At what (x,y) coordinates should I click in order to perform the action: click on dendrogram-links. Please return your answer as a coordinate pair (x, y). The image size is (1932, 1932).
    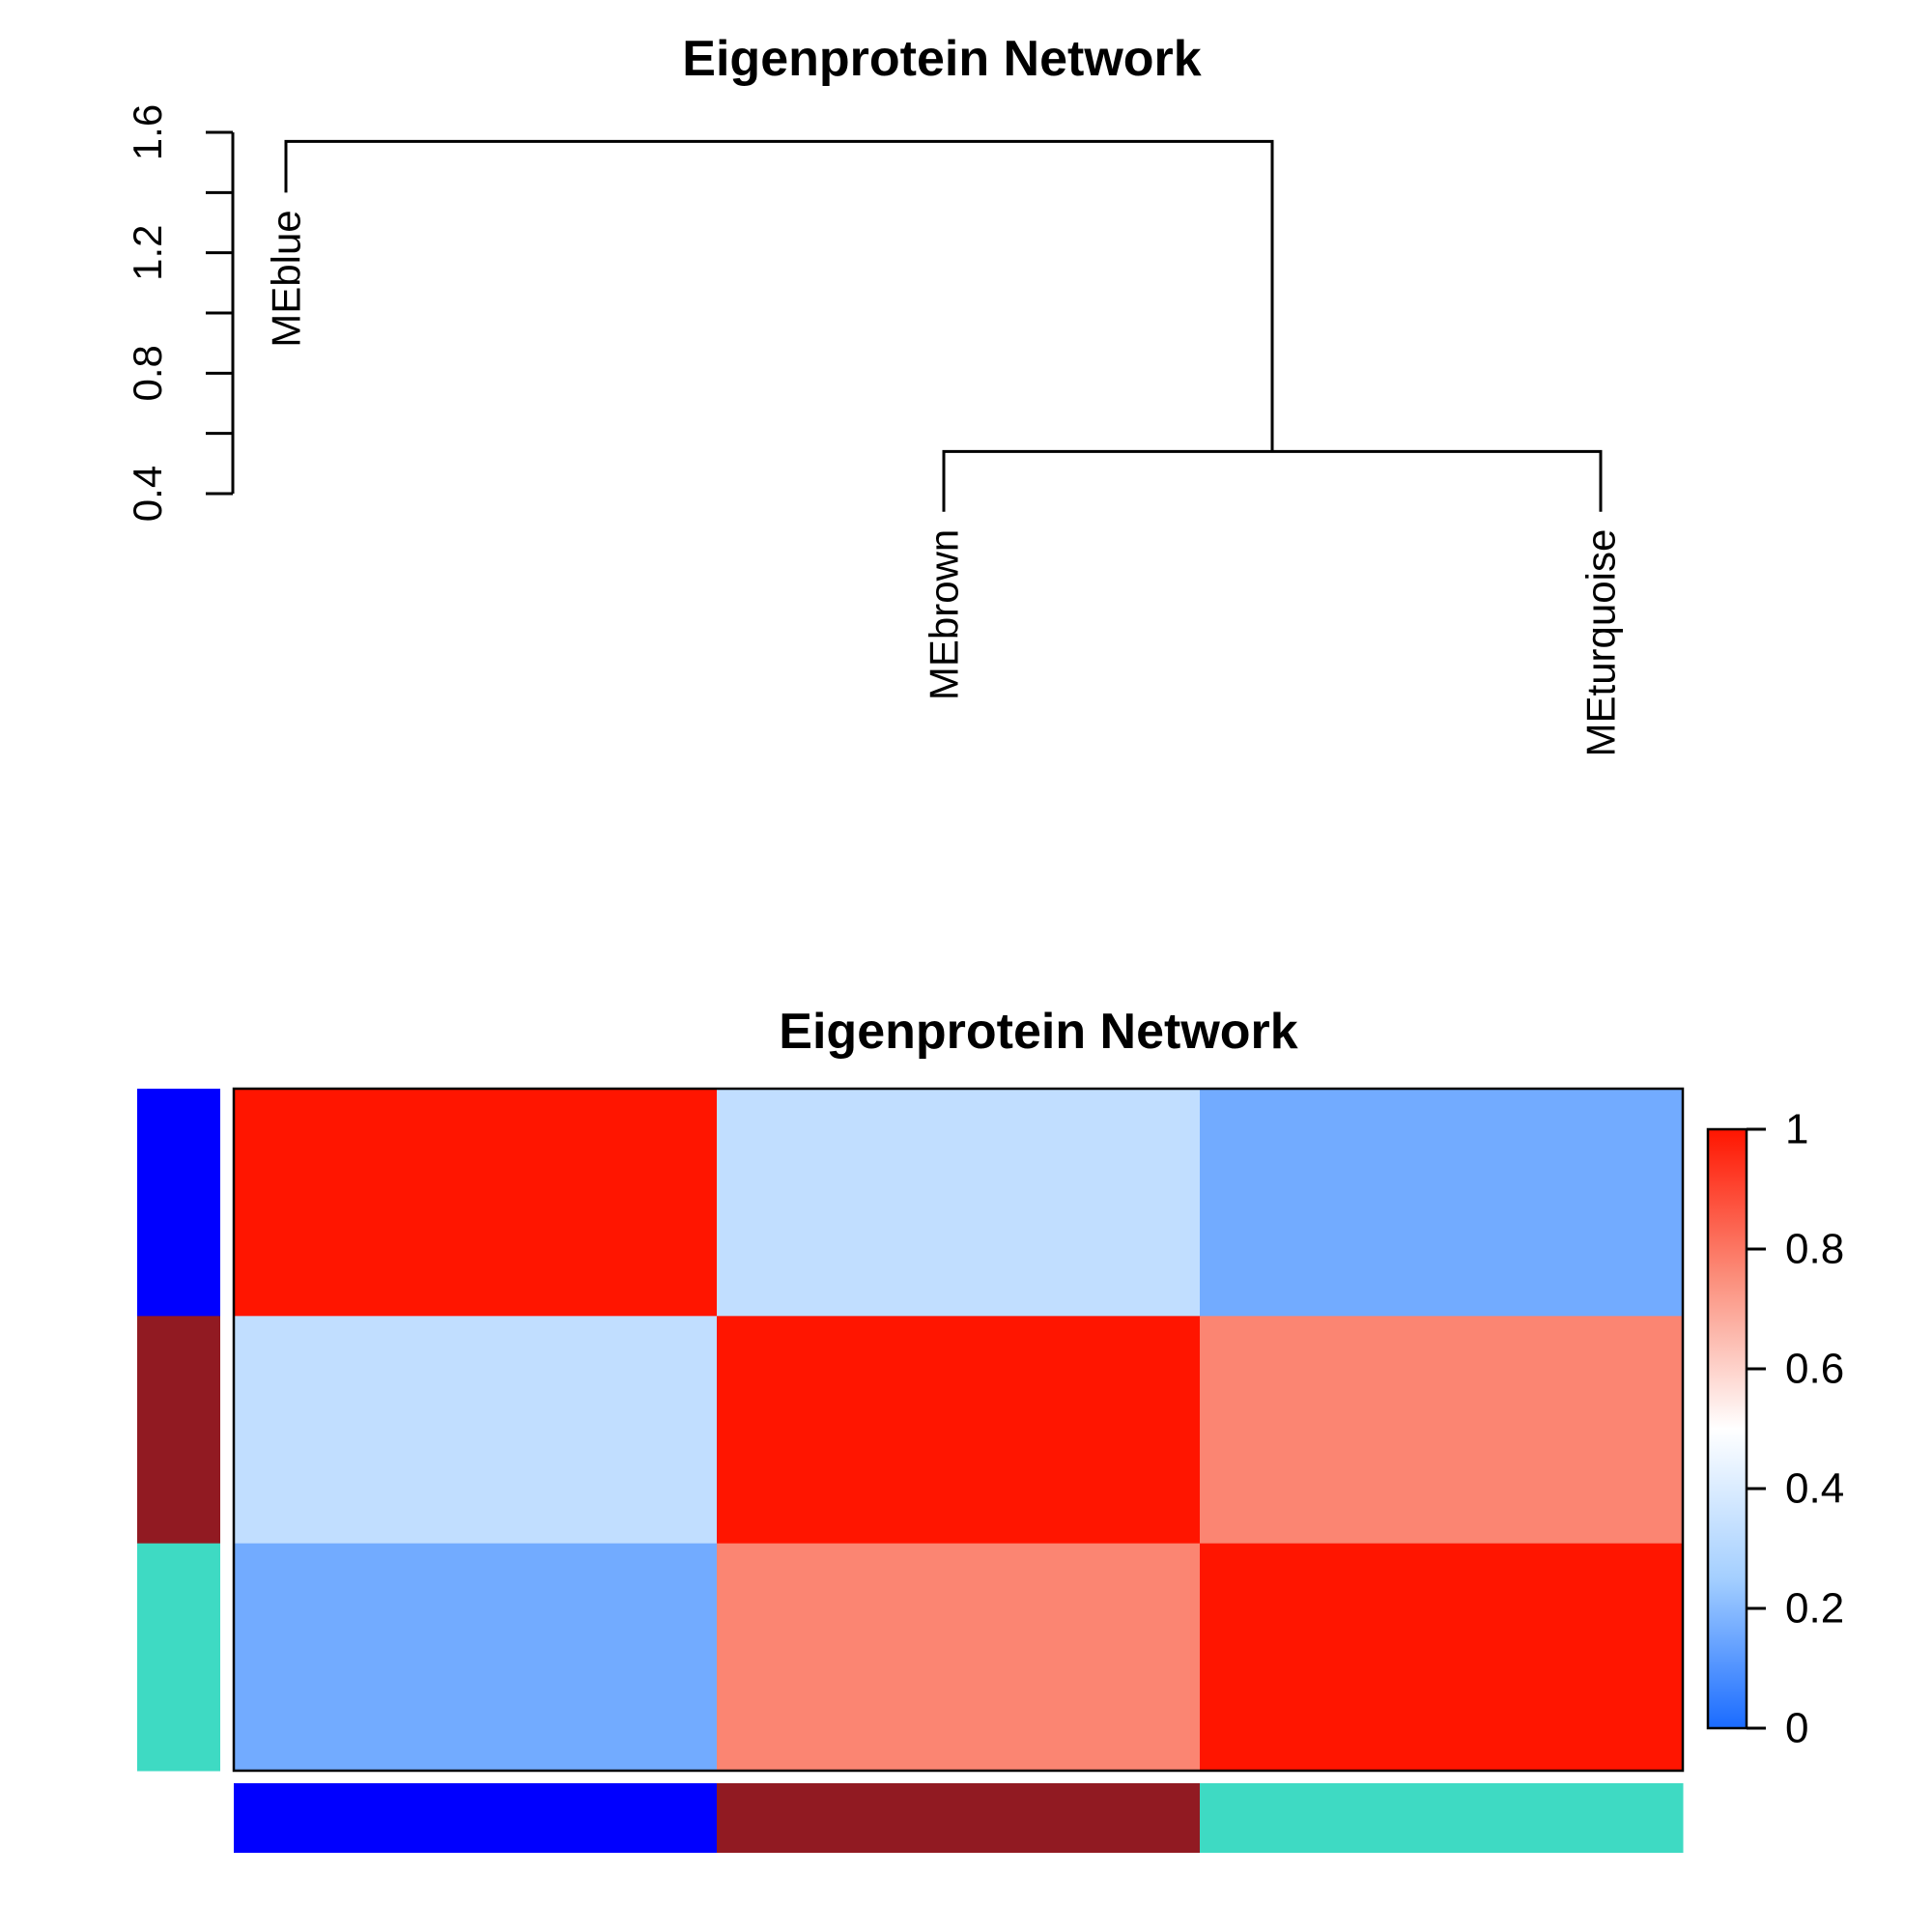
    Looking at the image, I should click on (943, 325).